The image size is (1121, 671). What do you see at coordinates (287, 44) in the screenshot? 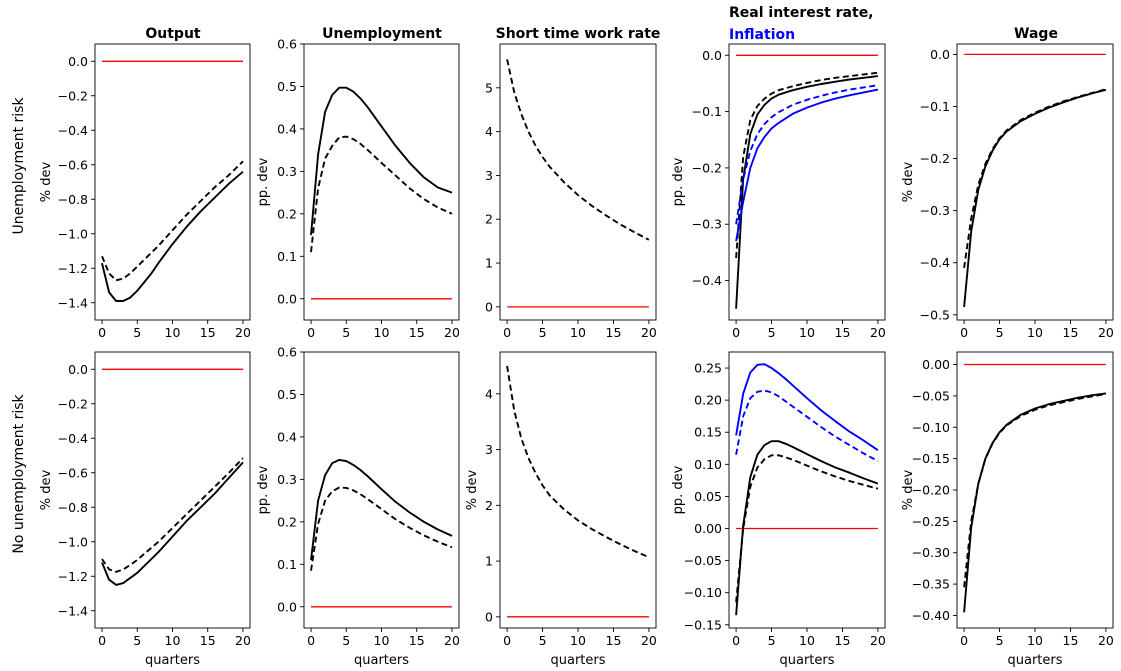
I see `y-tick-label: 0.6` at bounding box center [287, 44].